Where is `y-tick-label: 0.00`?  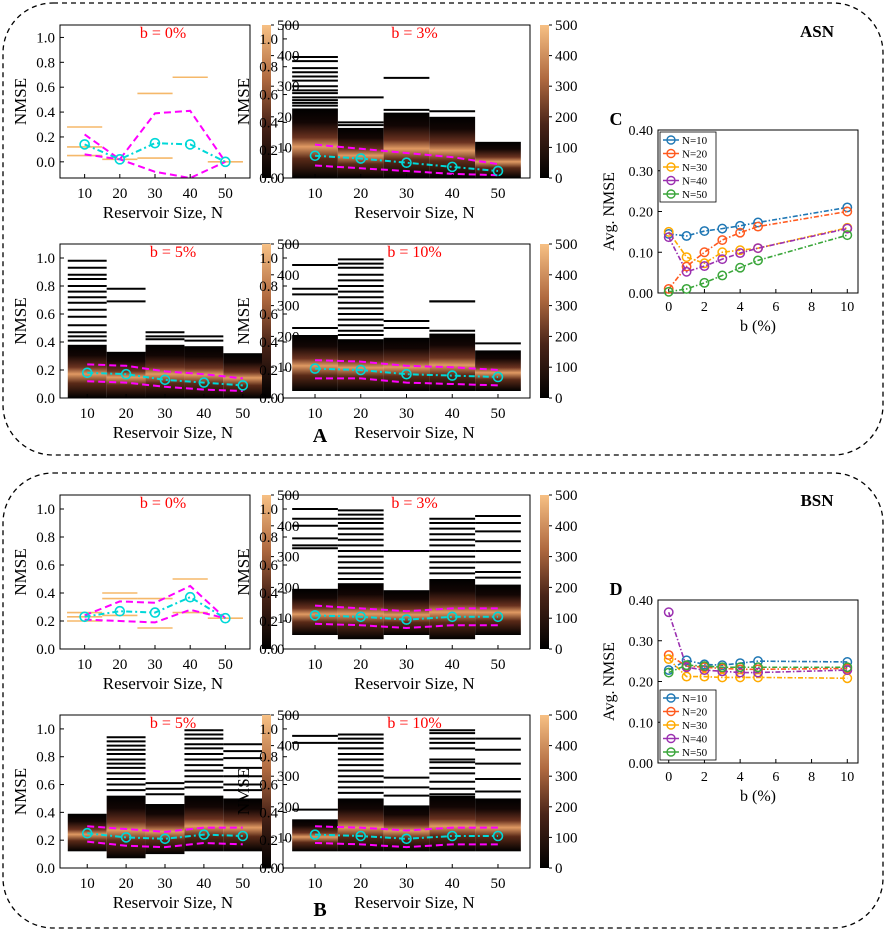 y-tick-label: 0.00 is located at coordinates (641, 294).